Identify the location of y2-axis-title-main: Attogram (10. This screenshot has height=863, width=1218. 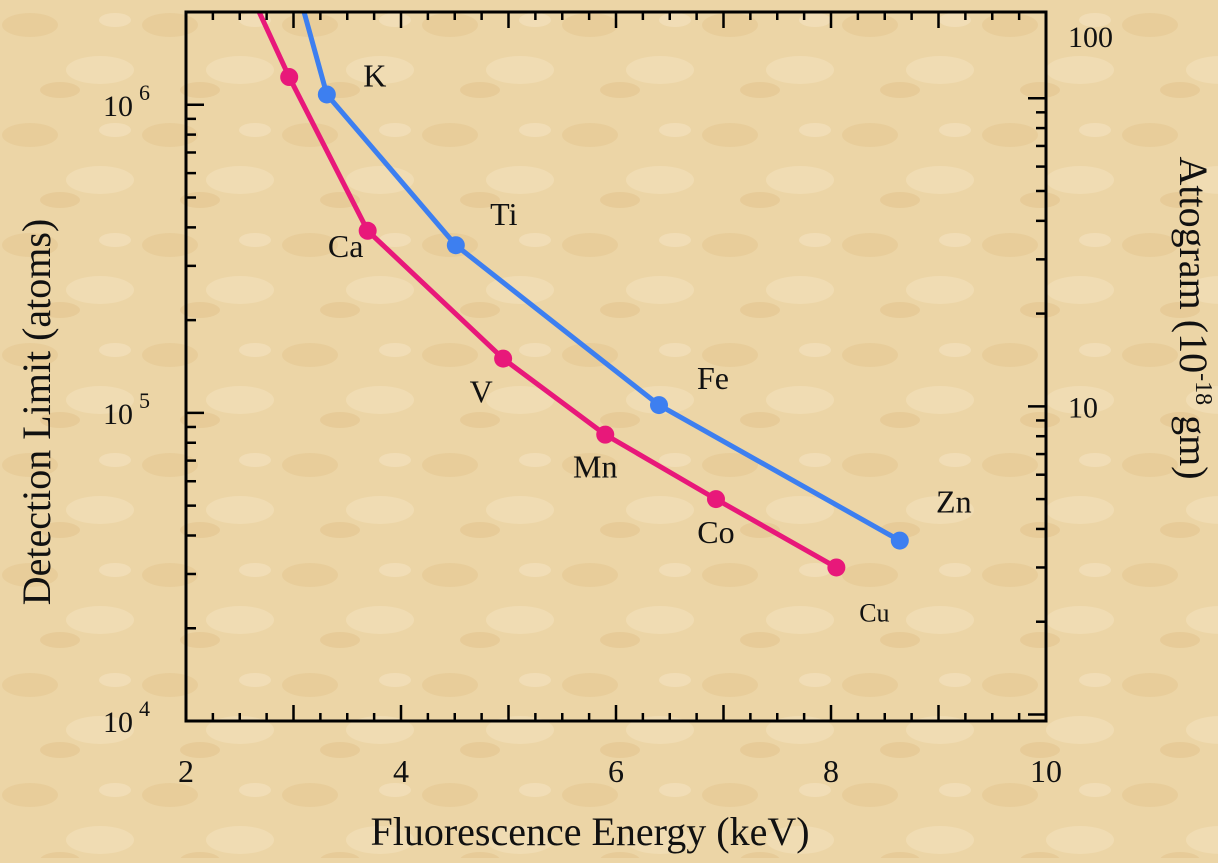
(1193, 264).